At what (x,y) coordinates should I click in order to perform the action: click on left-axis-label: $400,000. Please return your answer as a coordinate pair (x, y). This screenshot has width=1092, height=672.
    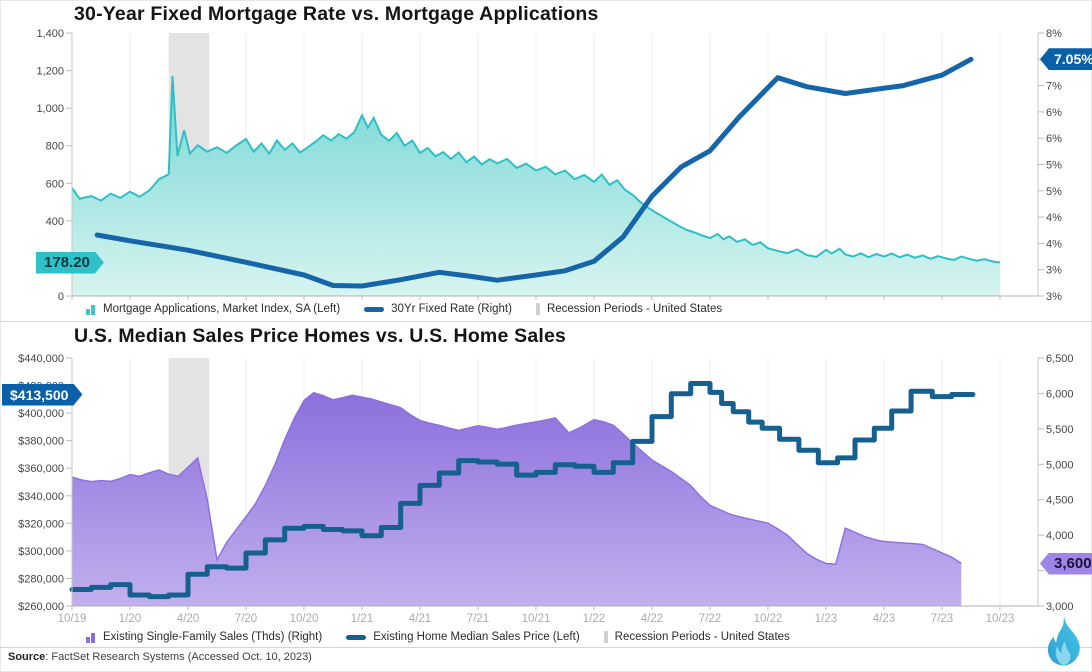
    Looking at the image, I should click on (41, 414).